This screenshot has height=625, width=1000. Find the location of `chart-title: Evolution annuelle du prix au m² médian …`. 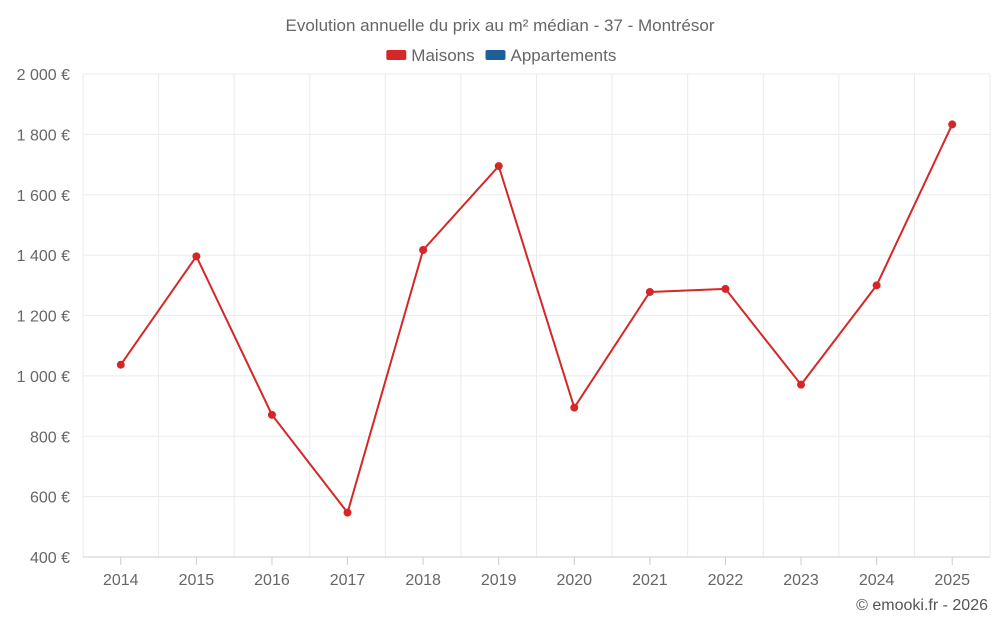

chart-title: Evolution annuelle du prix au m² médian … is located at coordinates (500, 25).